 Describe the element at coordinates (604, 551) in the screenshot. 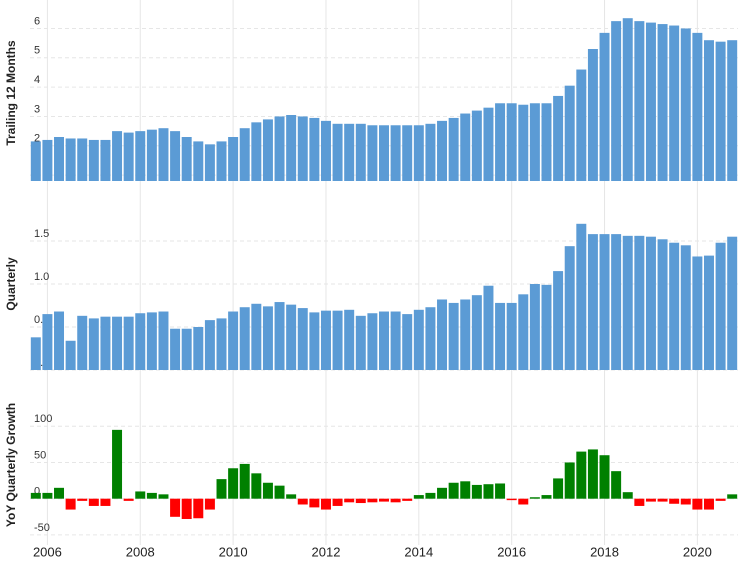

I see `x-tick-label: 2018` at that location.